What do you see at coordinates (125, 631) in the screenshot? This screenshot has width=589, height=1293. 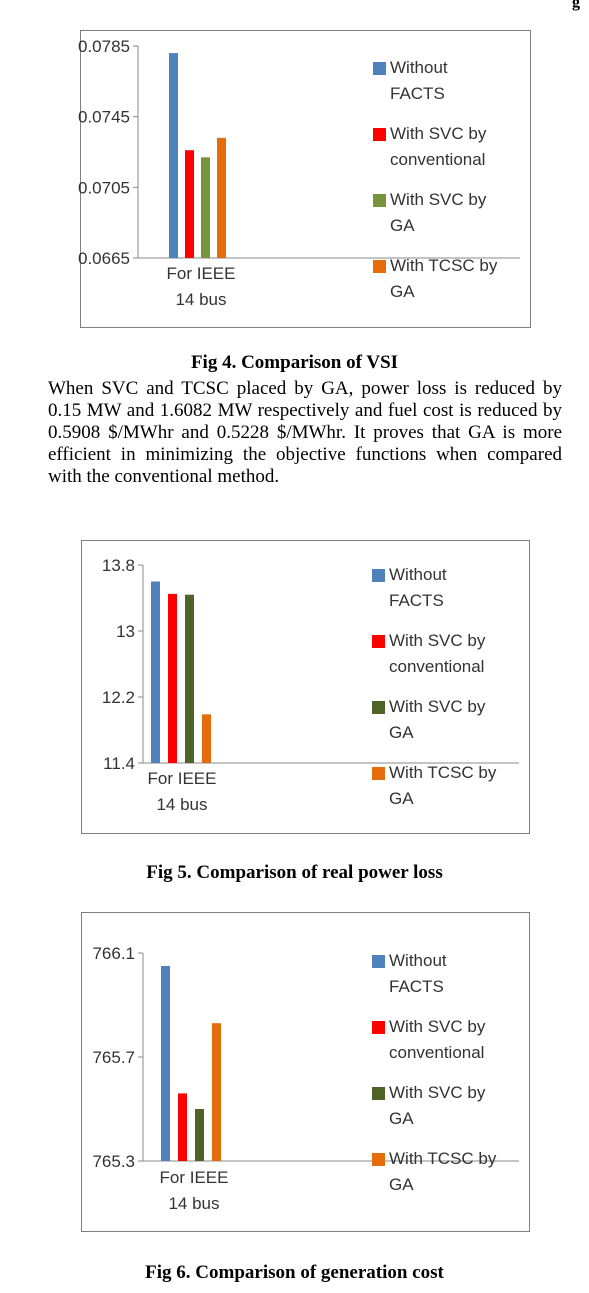 I see `y-tick-label: 13` at bounding box center [125, 631].